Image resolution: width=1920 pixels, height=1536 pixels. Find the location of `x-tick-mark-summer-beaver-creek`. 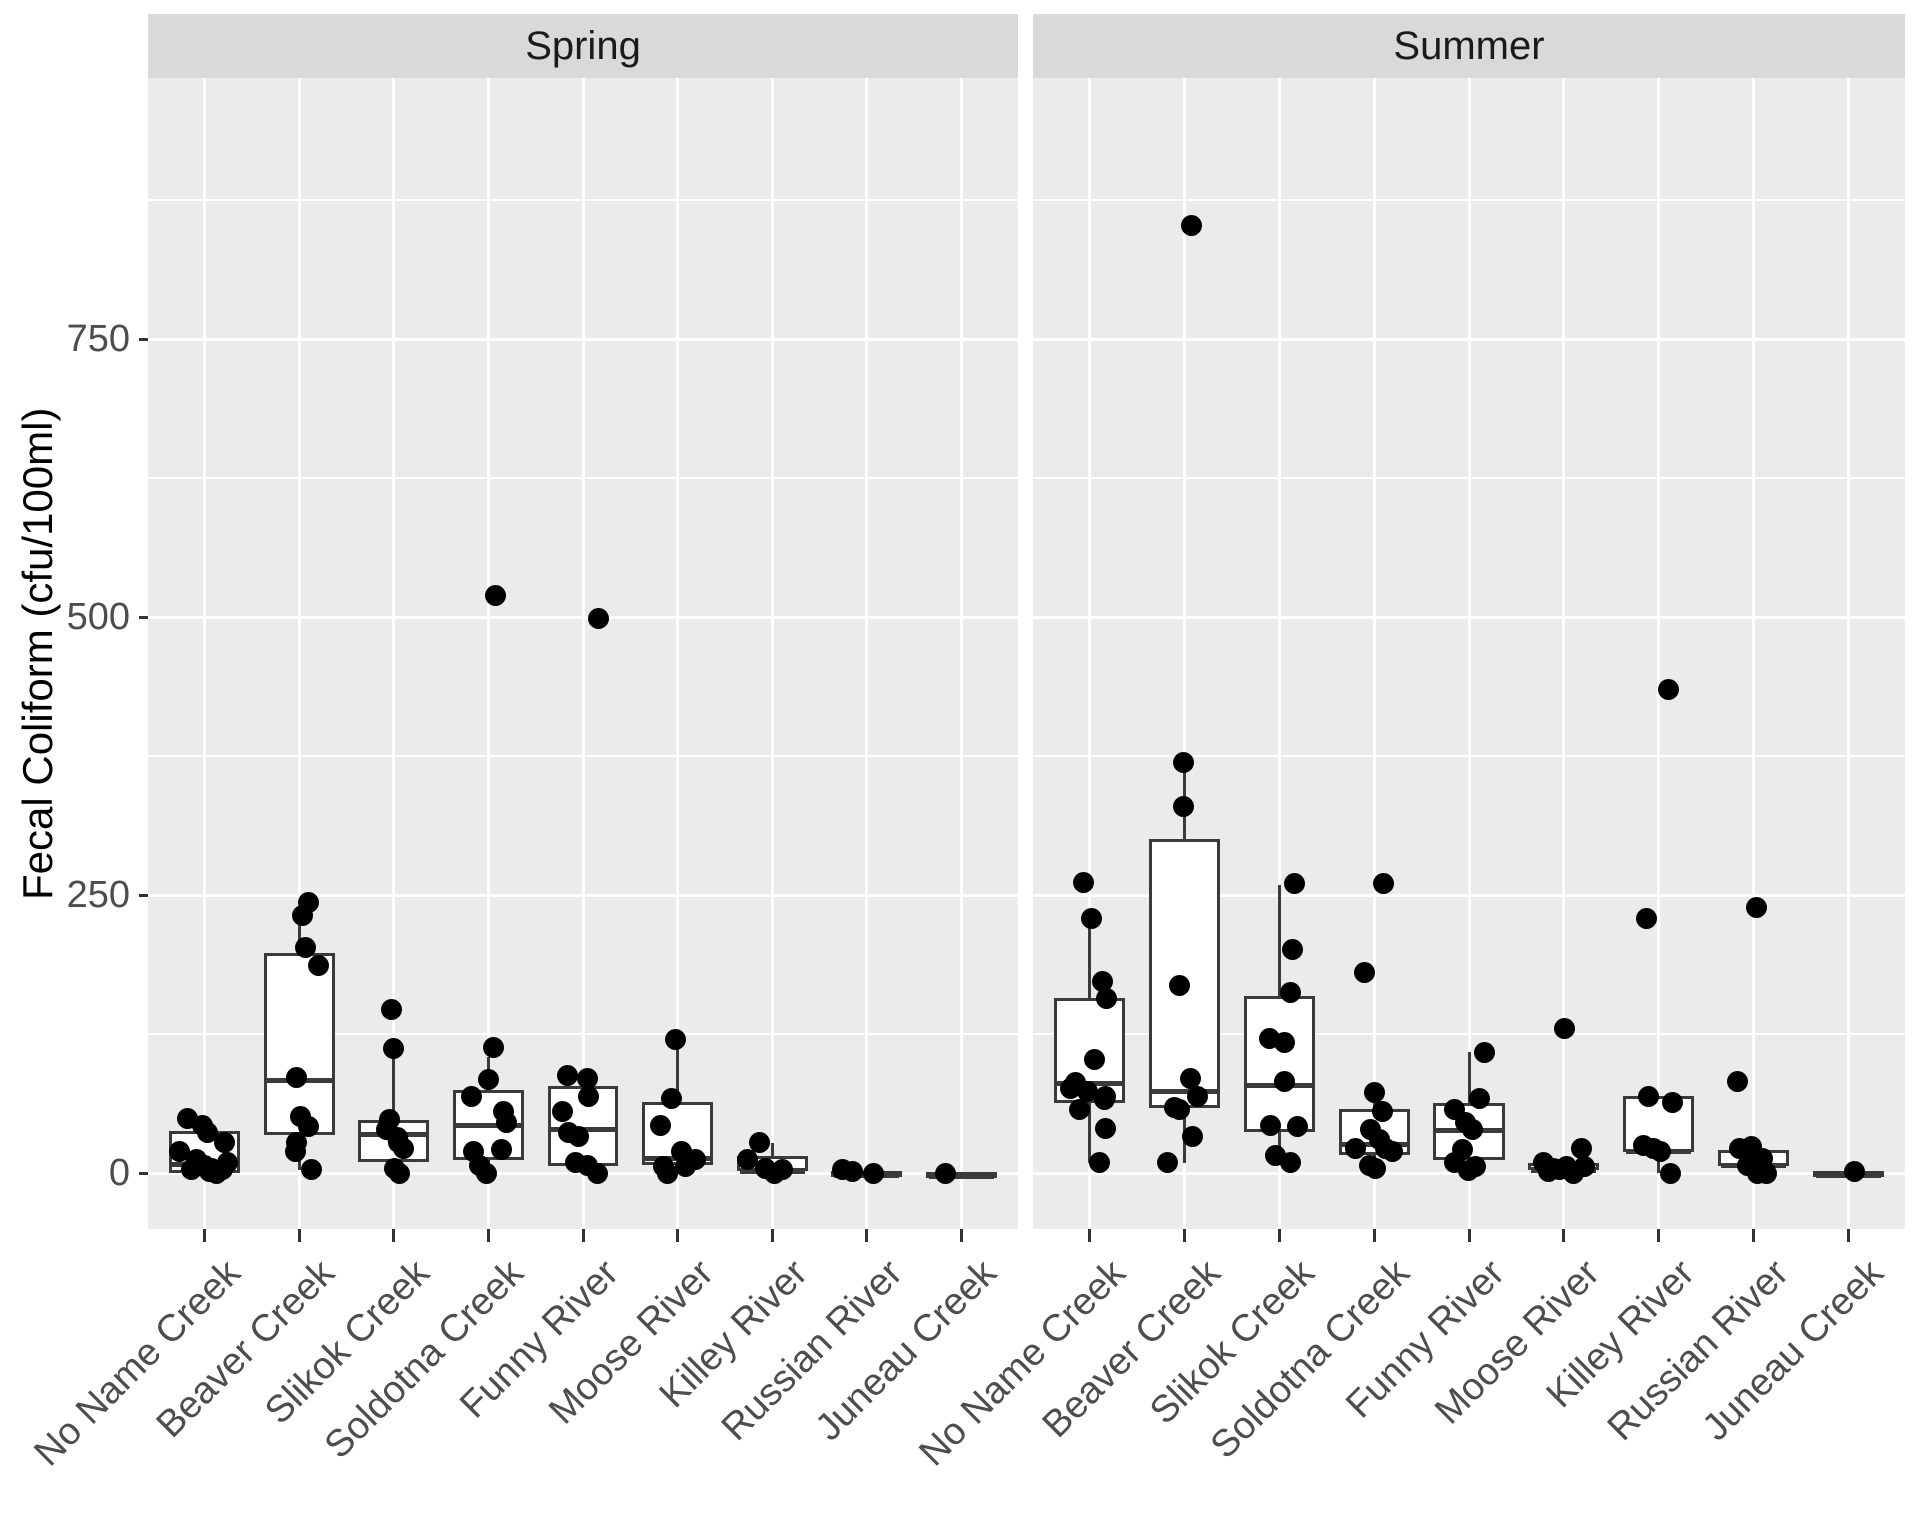

x-tick-mark-summer-beaver-creek is located at coordinates (1185, 1235).